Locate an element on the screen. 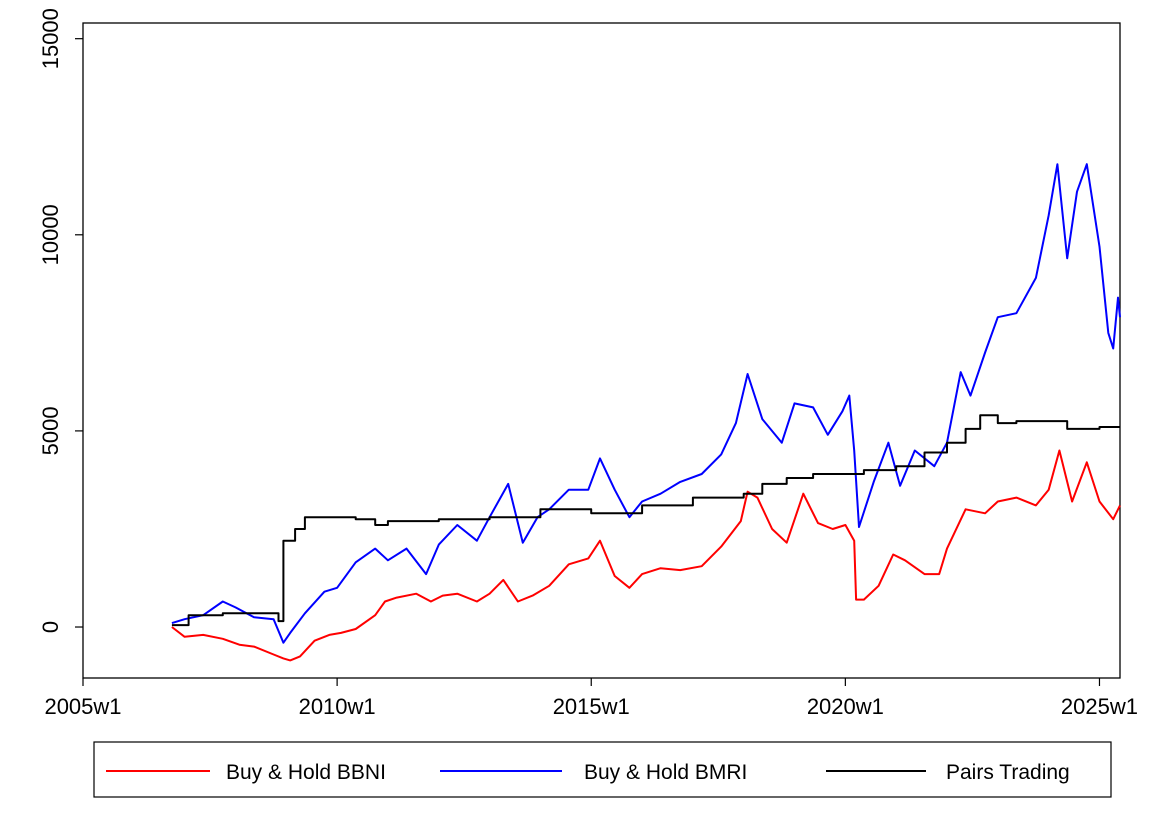 This screenshot has width=1152, height=837. legend-frame is located at coordinates (602, 769).